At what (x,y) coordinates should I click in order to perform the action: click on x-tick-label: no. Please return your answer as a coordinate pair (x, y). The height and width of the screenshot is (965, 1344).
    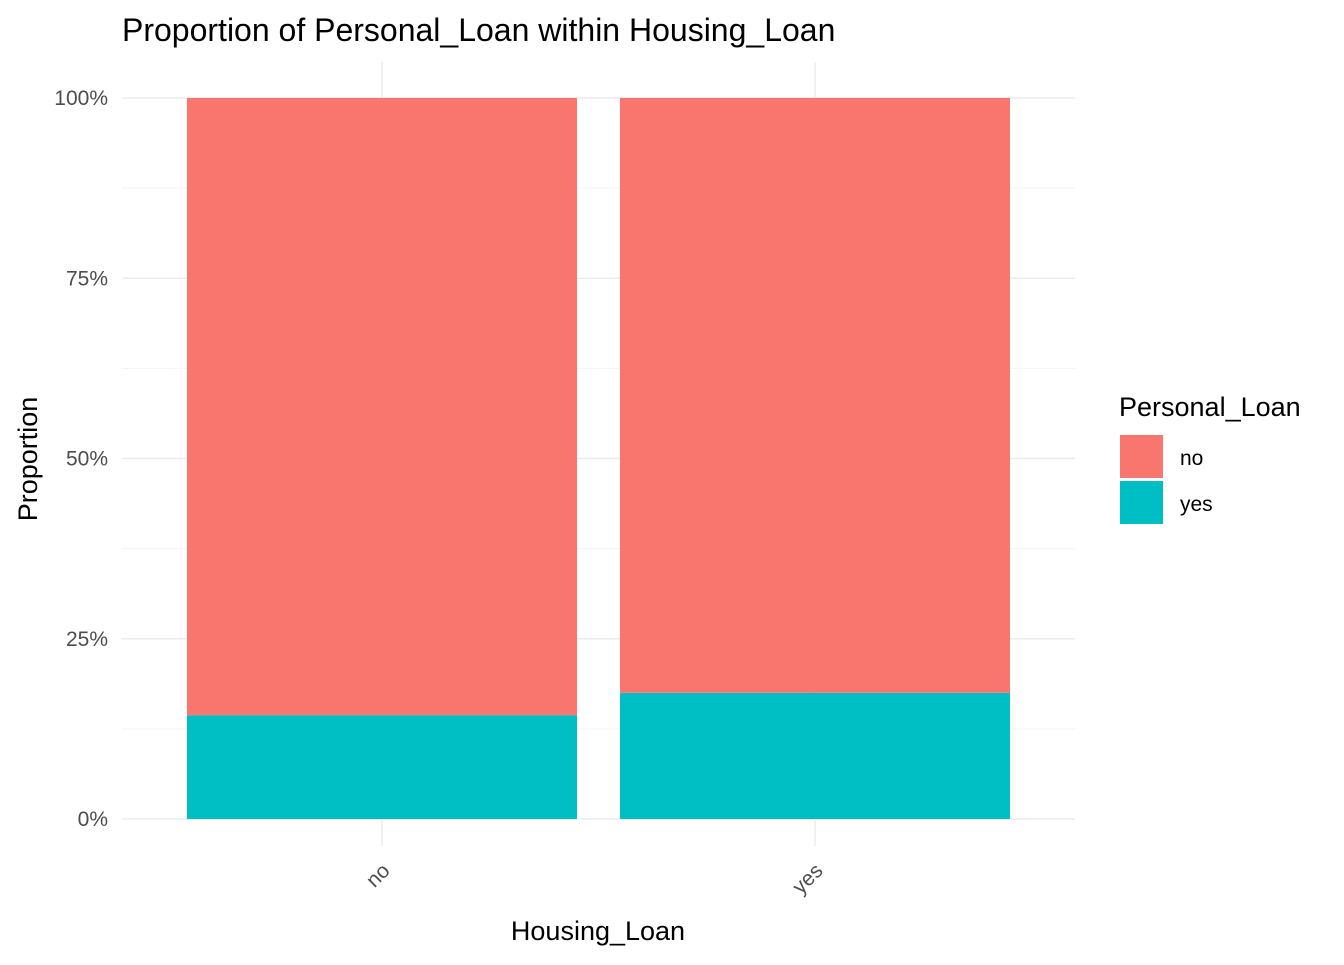
    Looking at the image, I should click on (378, 875).